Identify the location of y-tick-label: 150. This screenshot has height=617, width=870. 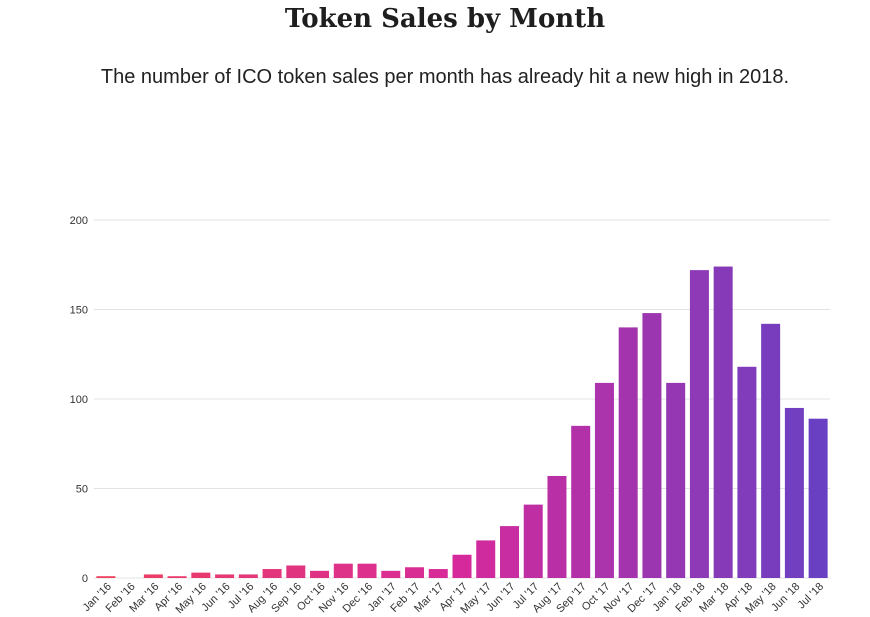
(79, 311).